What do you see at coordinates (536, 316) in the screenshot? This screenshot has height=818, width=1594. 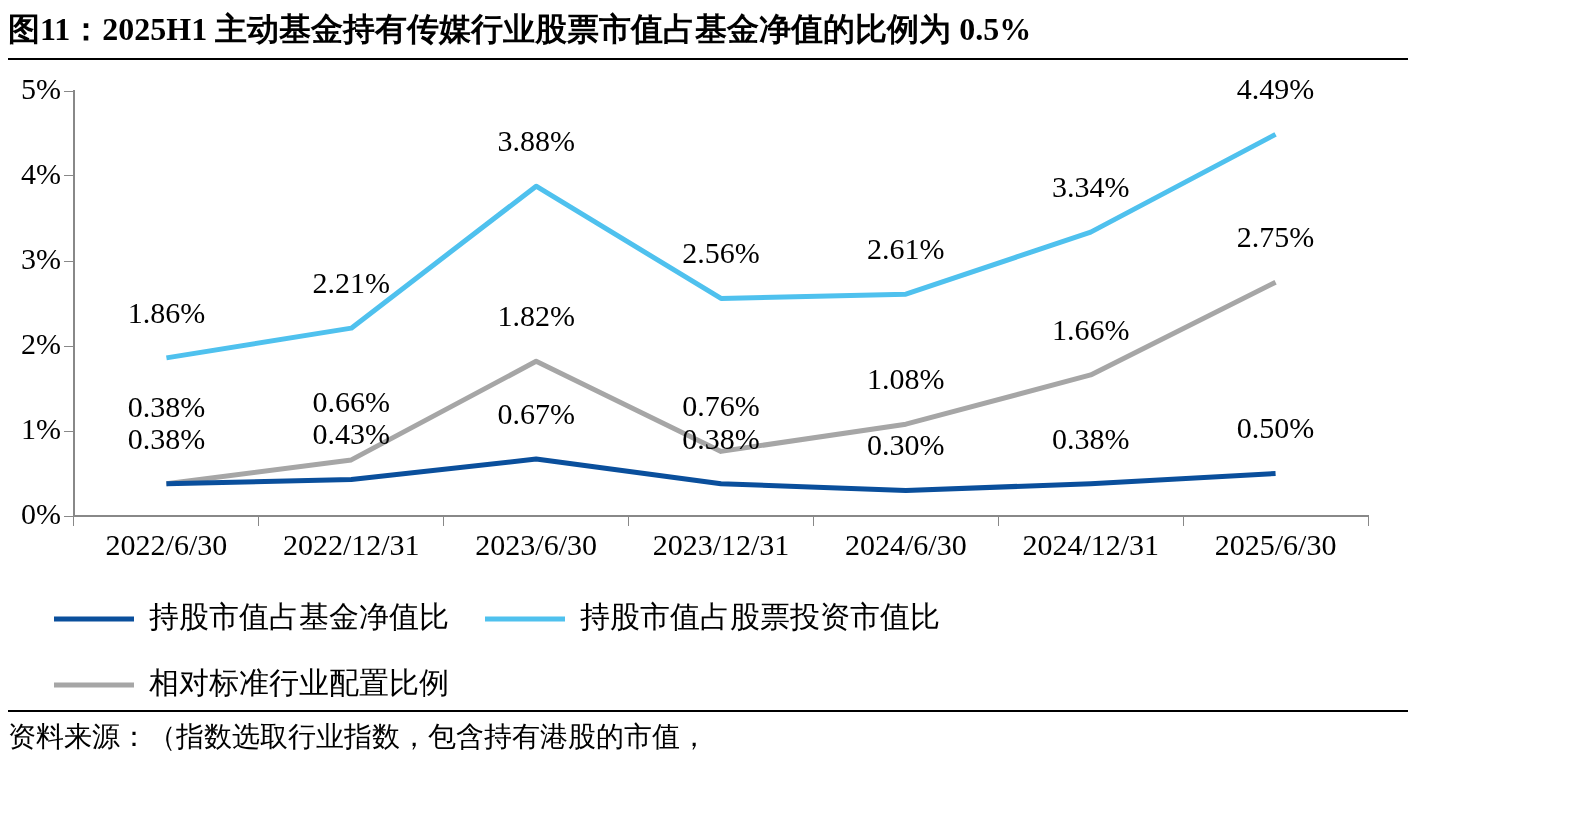 I see `data-label: 1.82%` at bounding box center [536, 316].